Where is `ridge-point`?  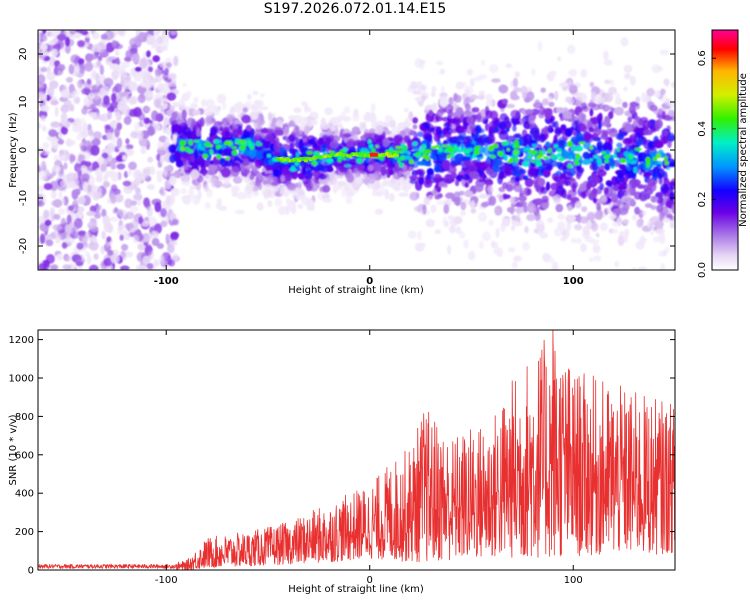 ridge-point is located at coordinates (387, 154).